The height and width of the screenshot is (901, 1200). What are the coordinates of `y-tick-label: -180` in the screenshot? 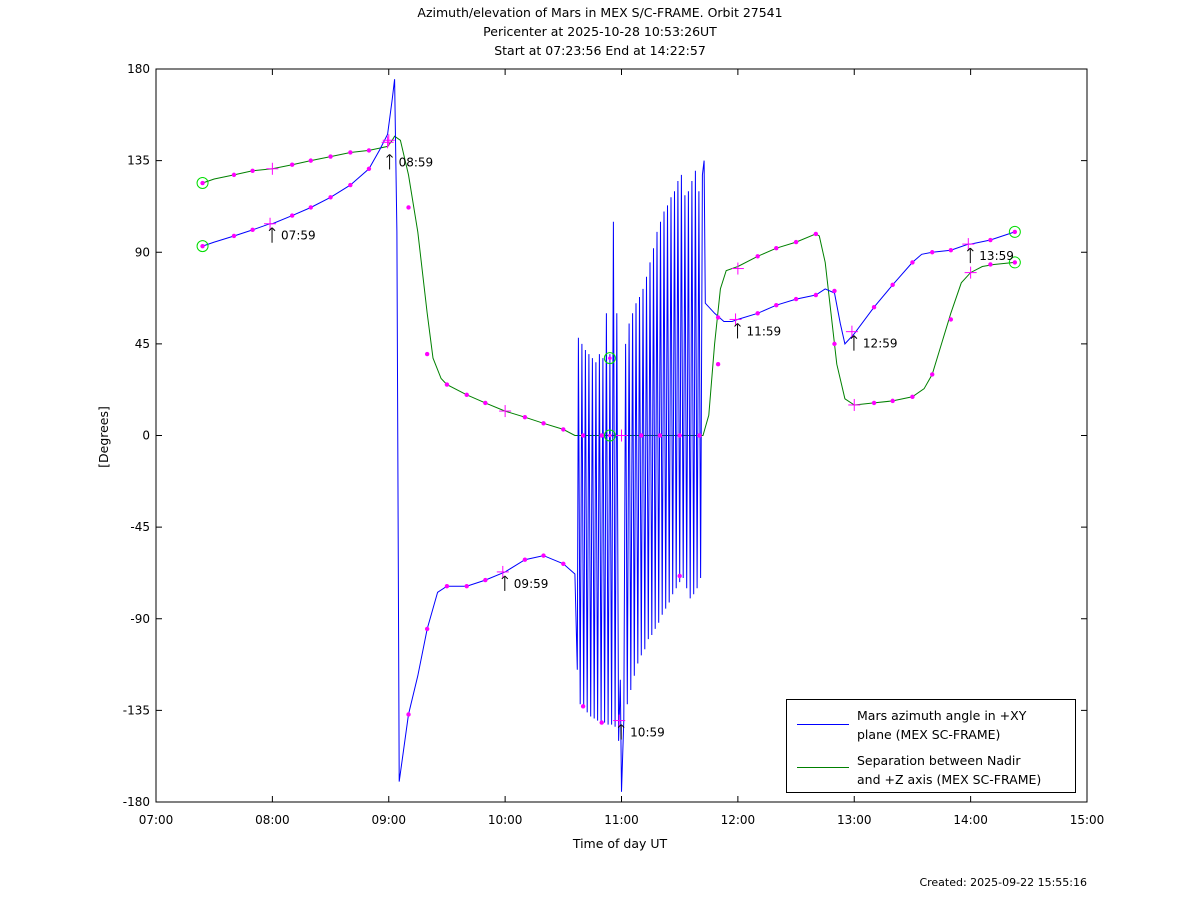 It's located at (136, 802).